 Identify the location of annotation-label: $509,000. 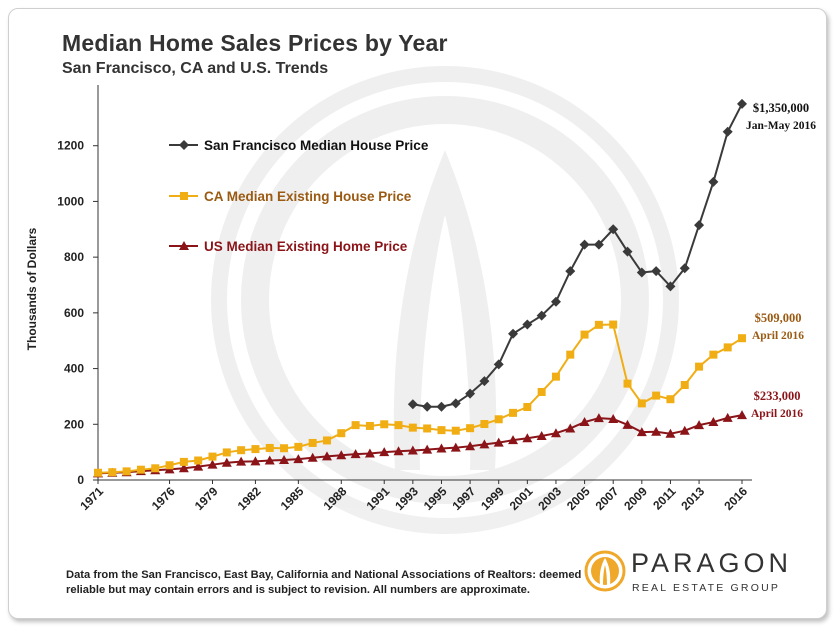
(778, 318).